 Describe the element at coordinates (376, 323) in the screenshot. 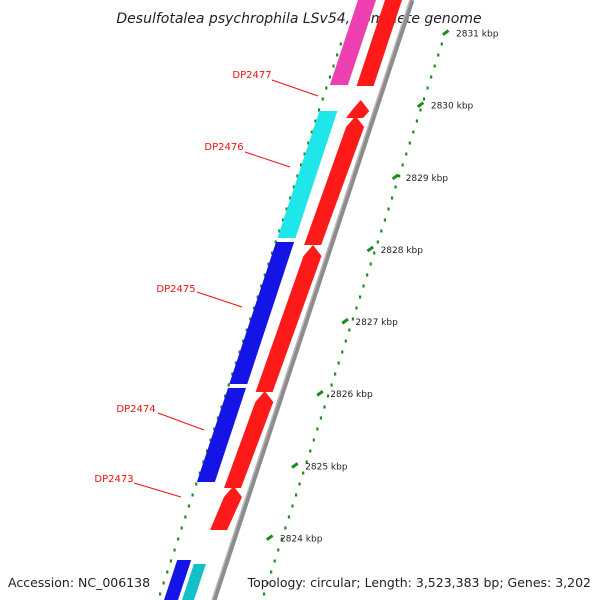

I see `kbp-tick-label: 2827 kbp` at that location.